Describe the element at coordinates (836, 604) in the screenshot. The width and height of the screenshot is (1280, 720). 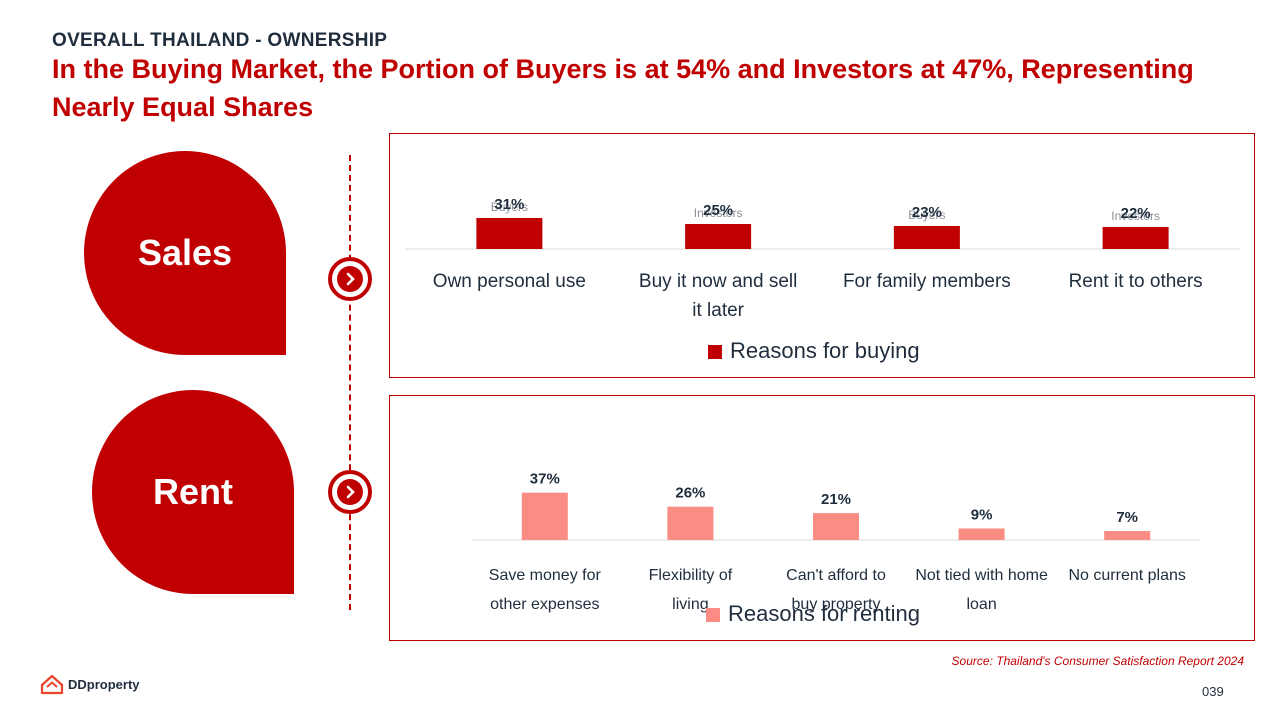
I see `tick-label: buy property` at that location.